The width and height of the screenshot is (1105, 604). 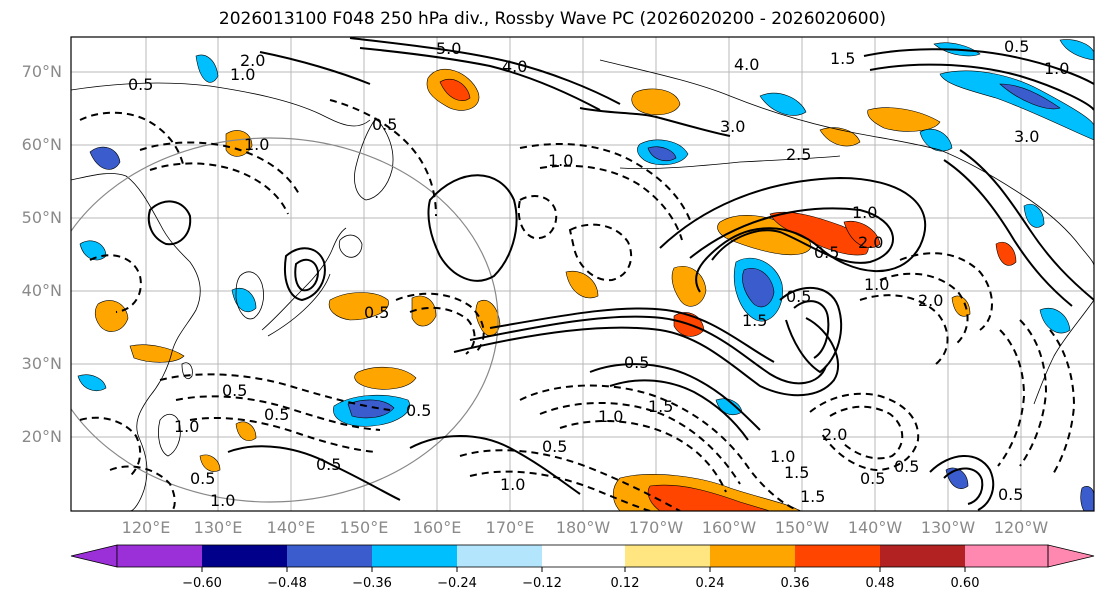 What do you see at coordinates (41, 363) in the screenshot?
I see `latitude-label: 30°N` at bounding box center [41, 363].